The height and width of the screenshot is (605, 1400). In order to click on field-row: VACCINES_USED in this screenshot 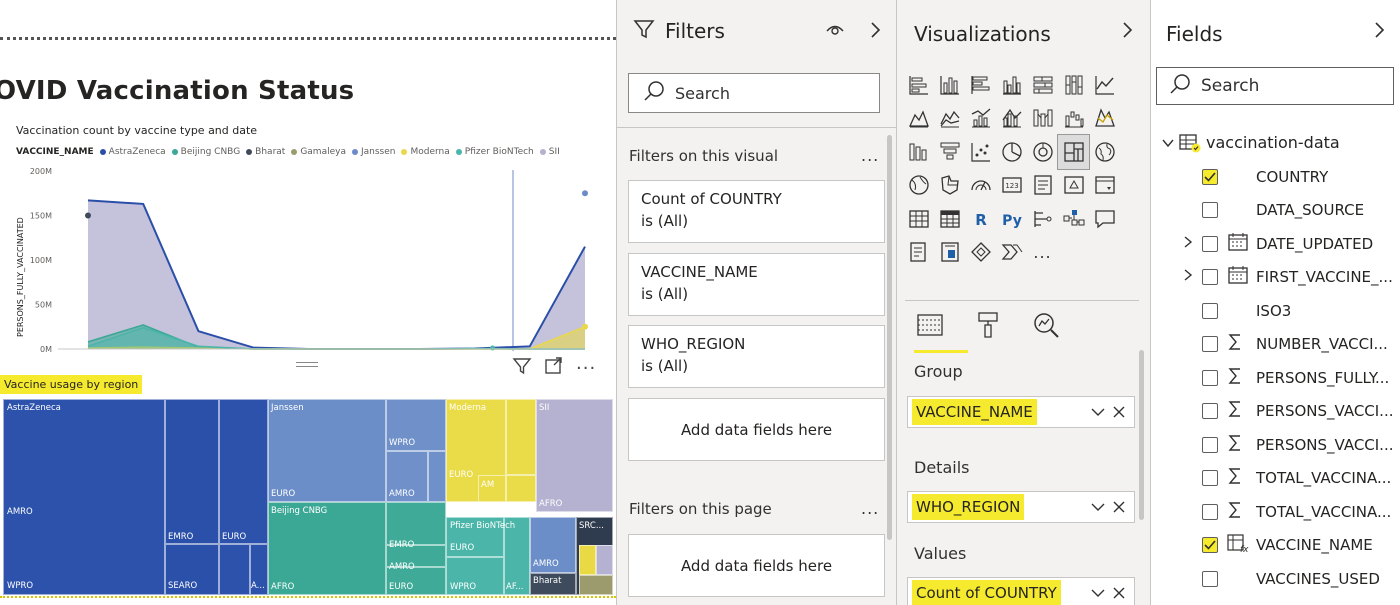, I will do `click(1275, 578)`.